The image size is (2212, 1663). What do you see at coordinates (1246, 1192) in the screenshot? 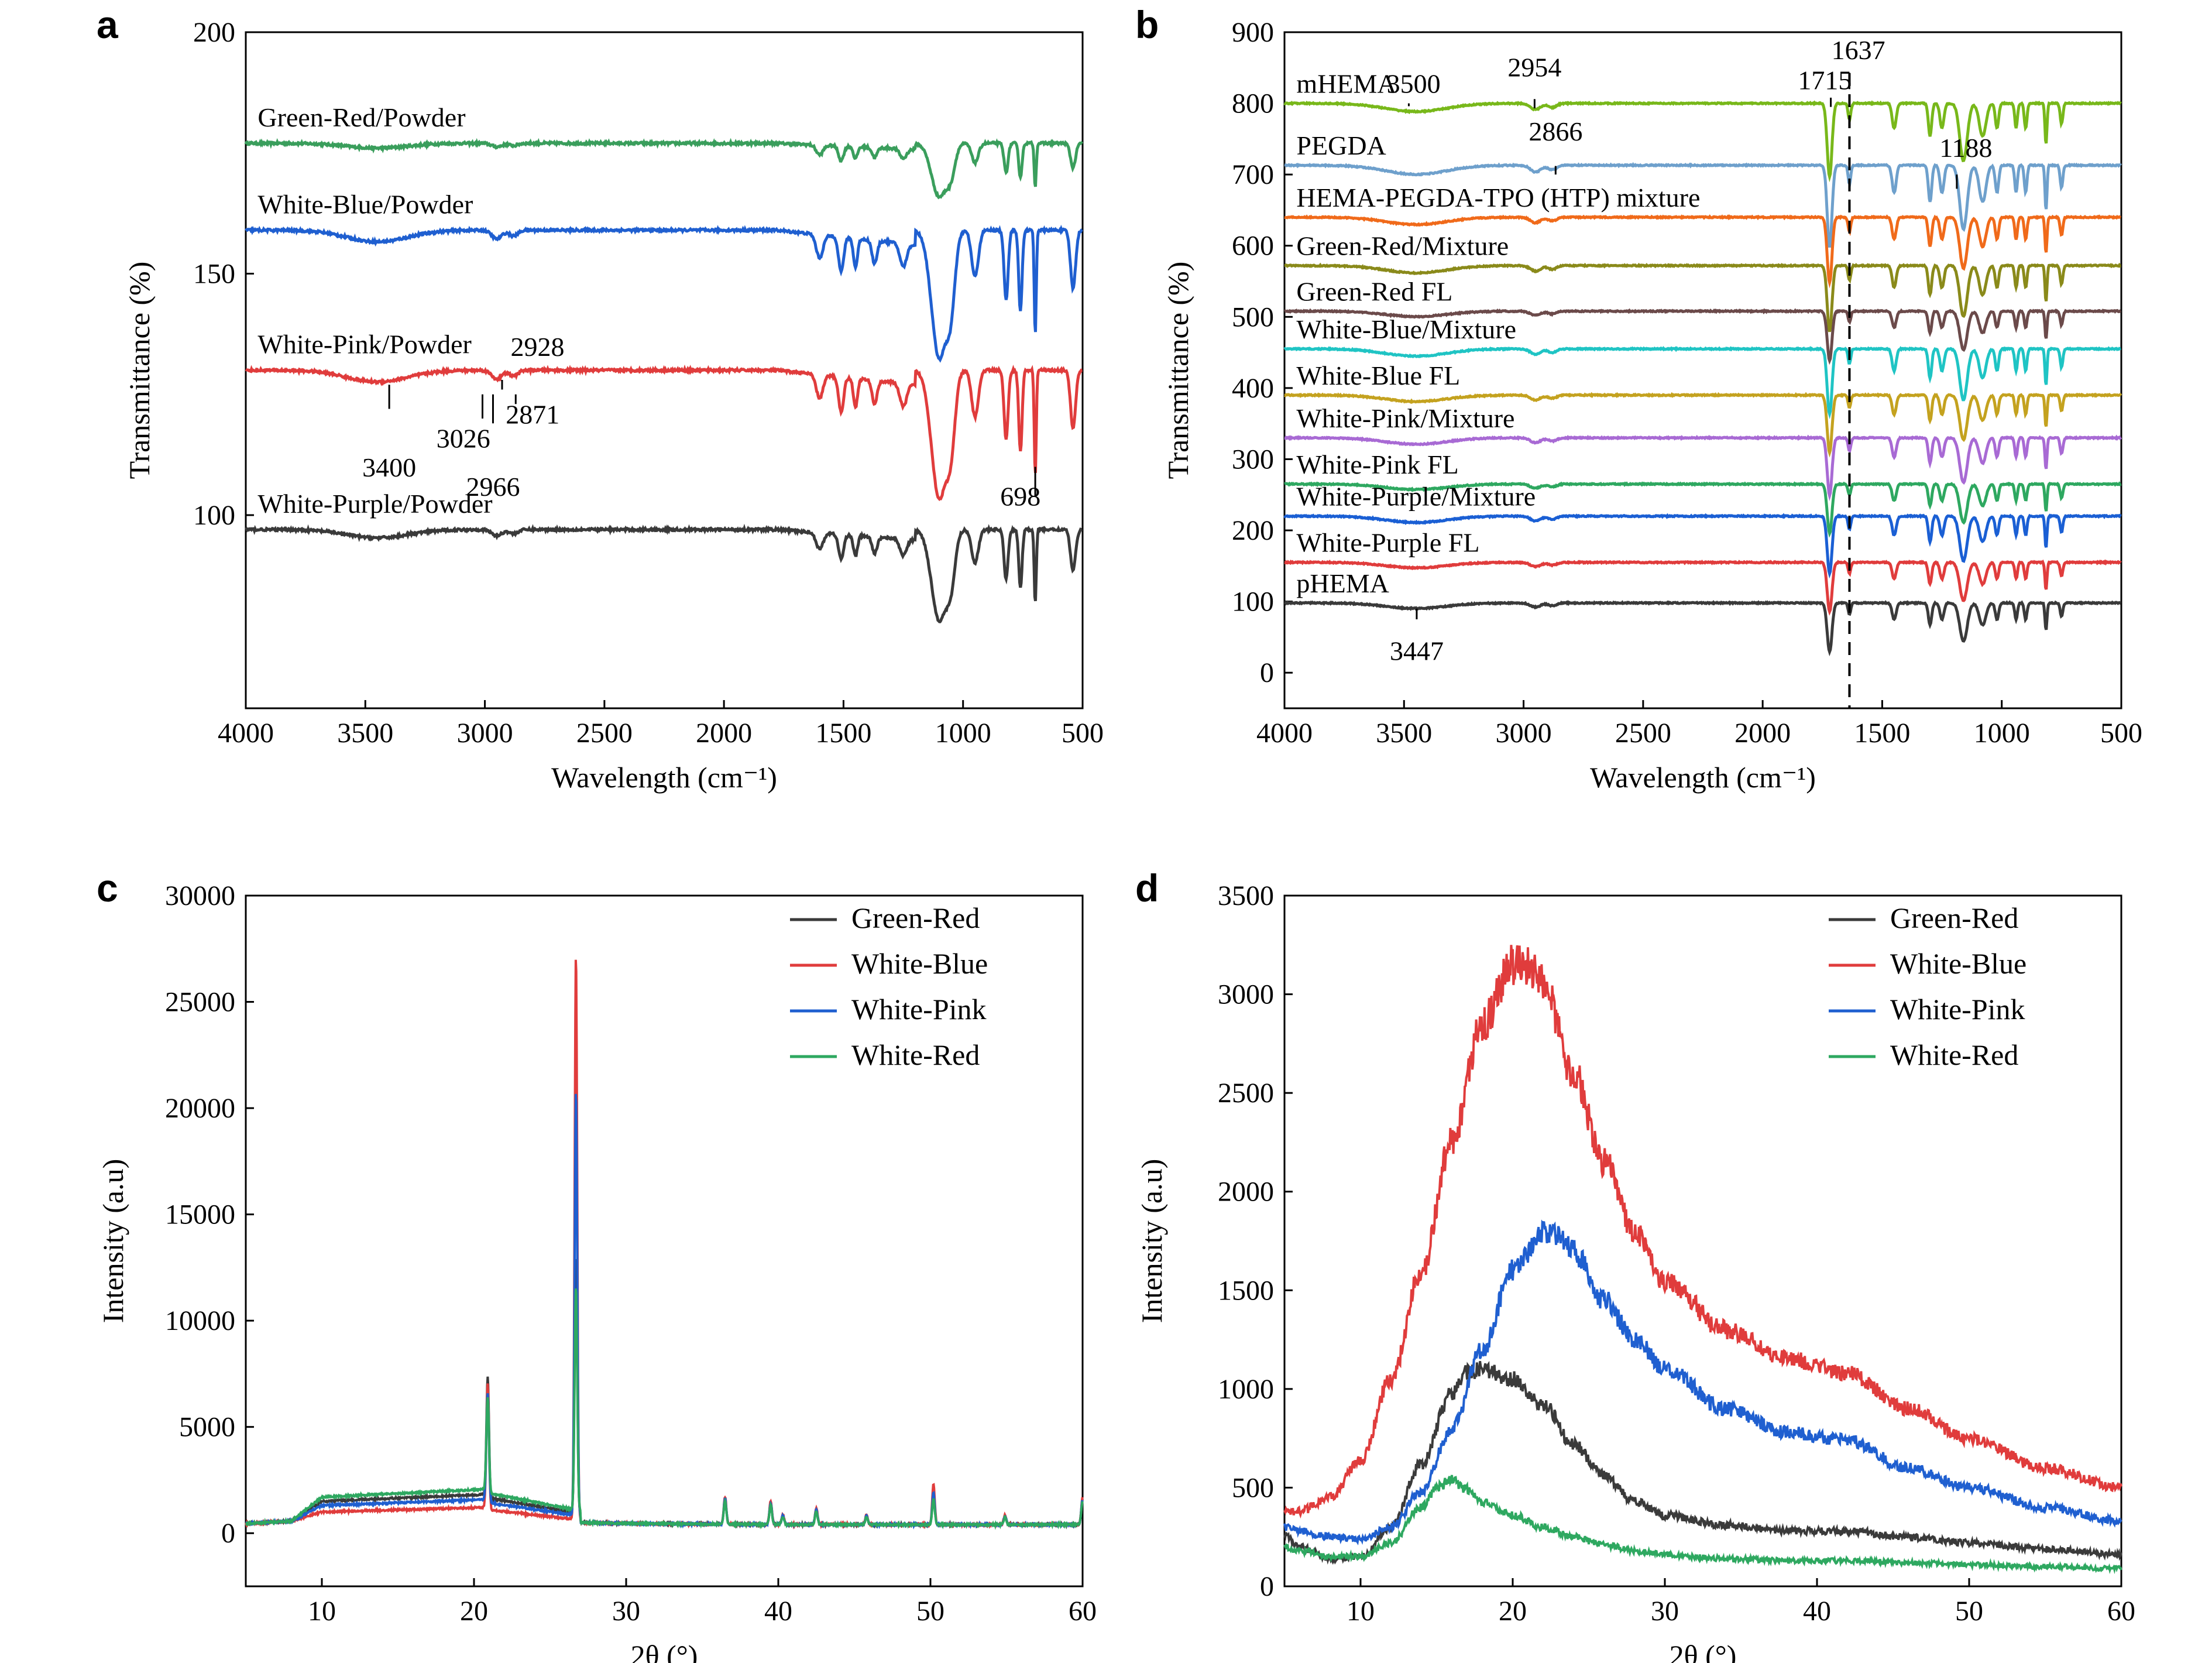
I see `y-tick-label: 2000` at bounding box center [1246, 1192].